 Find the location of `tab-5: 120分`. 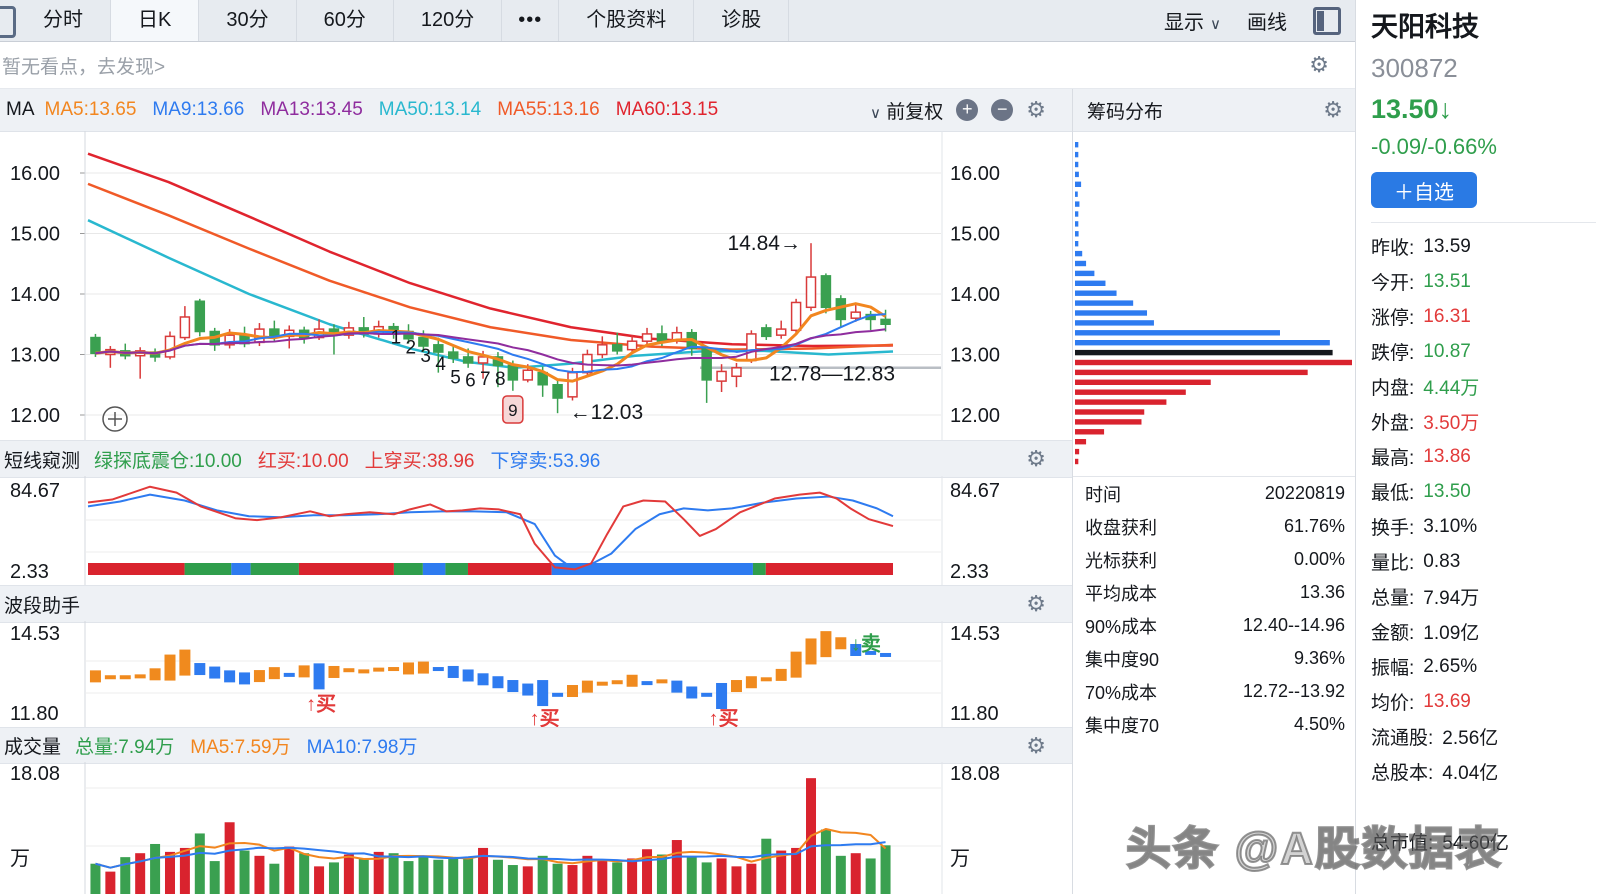

tab-5: 120分 is located at coordinates (448, 20).